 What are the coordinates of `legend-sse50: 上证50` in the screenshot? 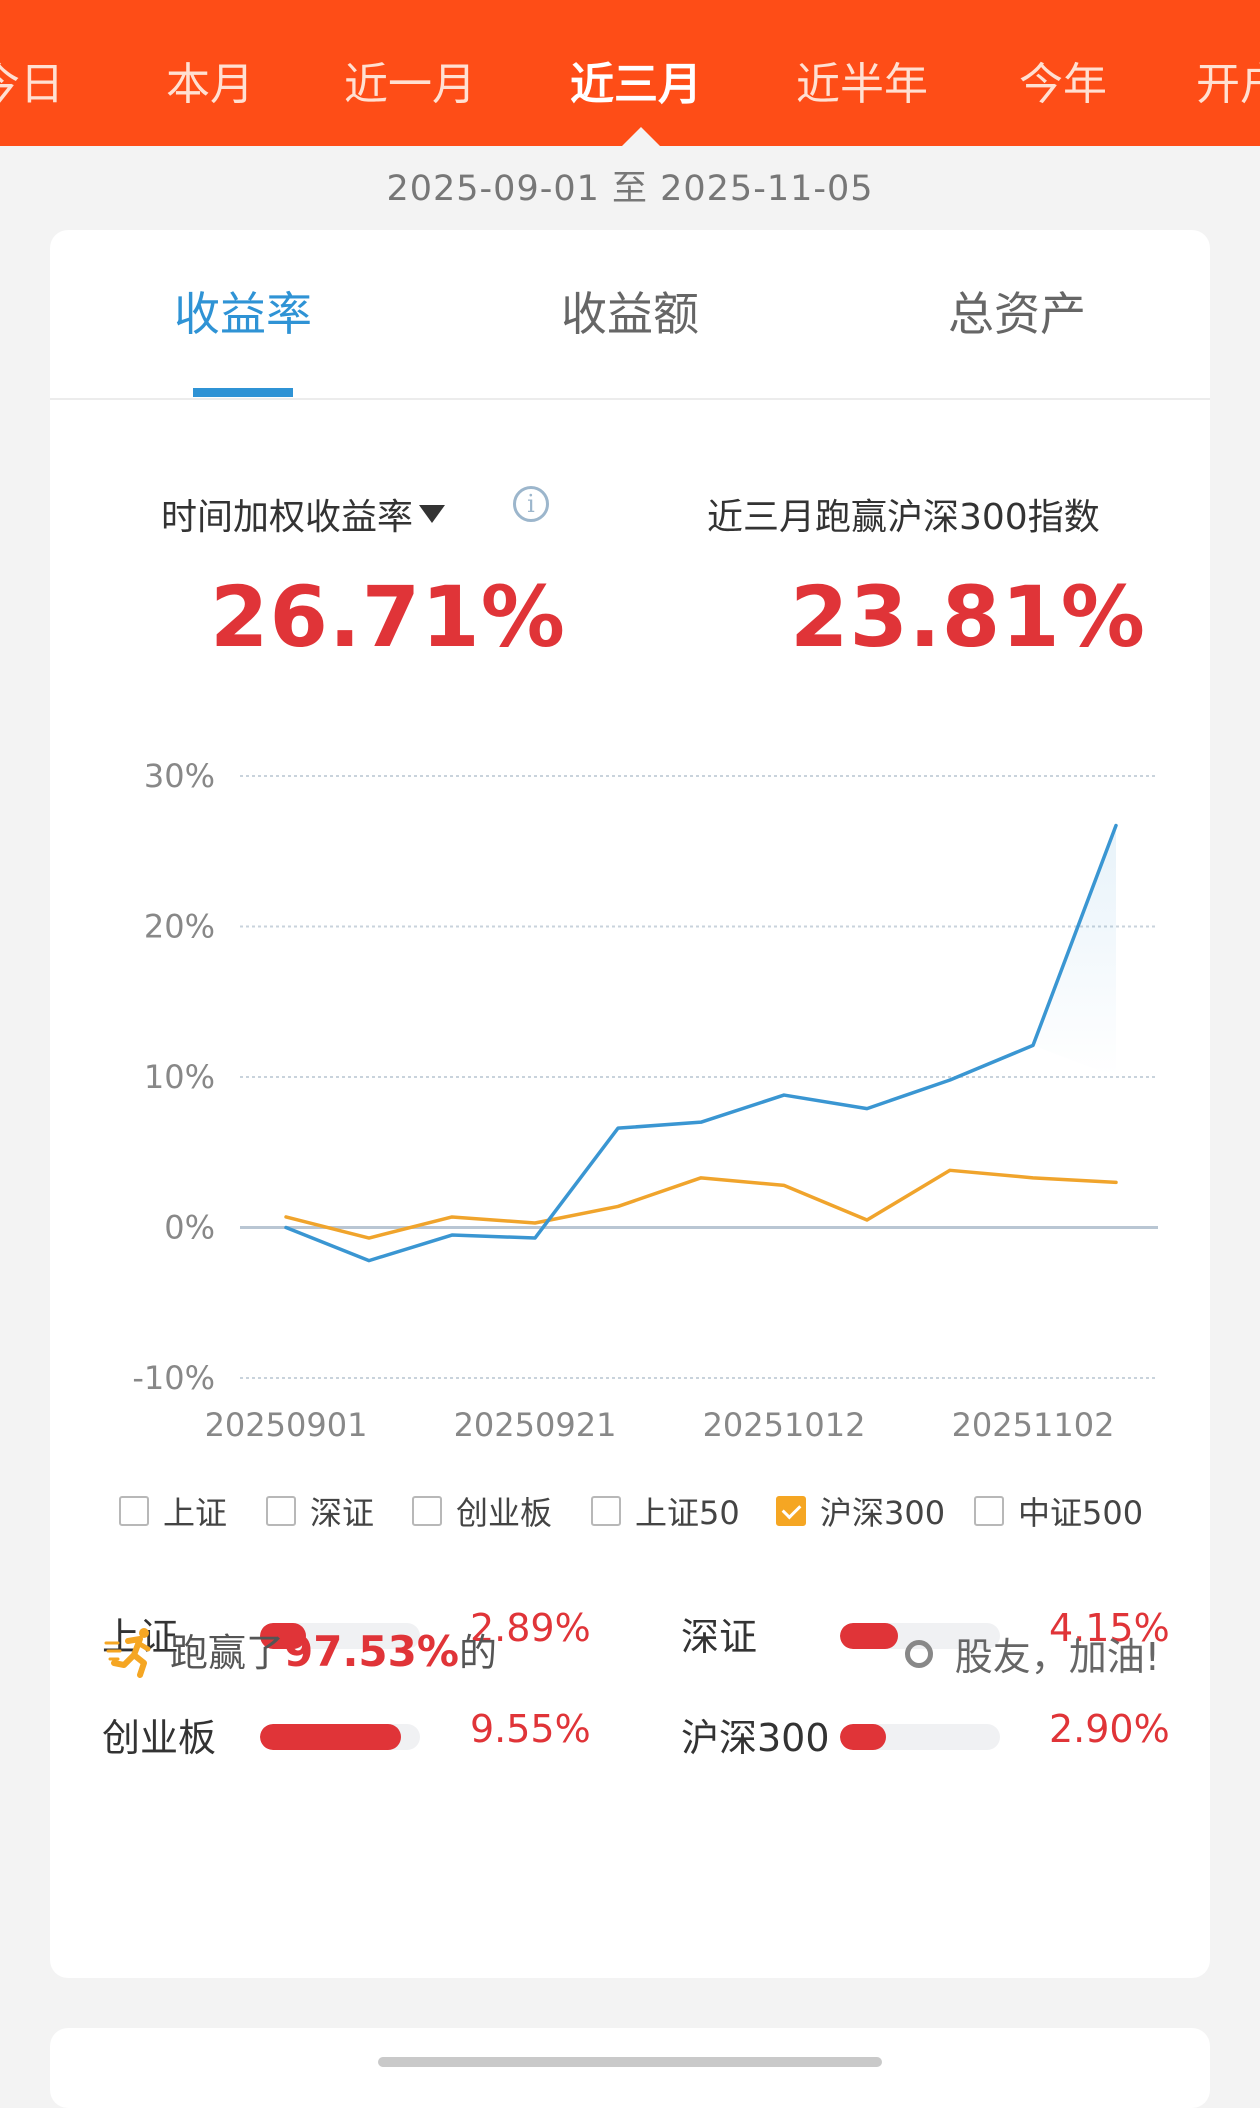 It's located at (665, 1511).